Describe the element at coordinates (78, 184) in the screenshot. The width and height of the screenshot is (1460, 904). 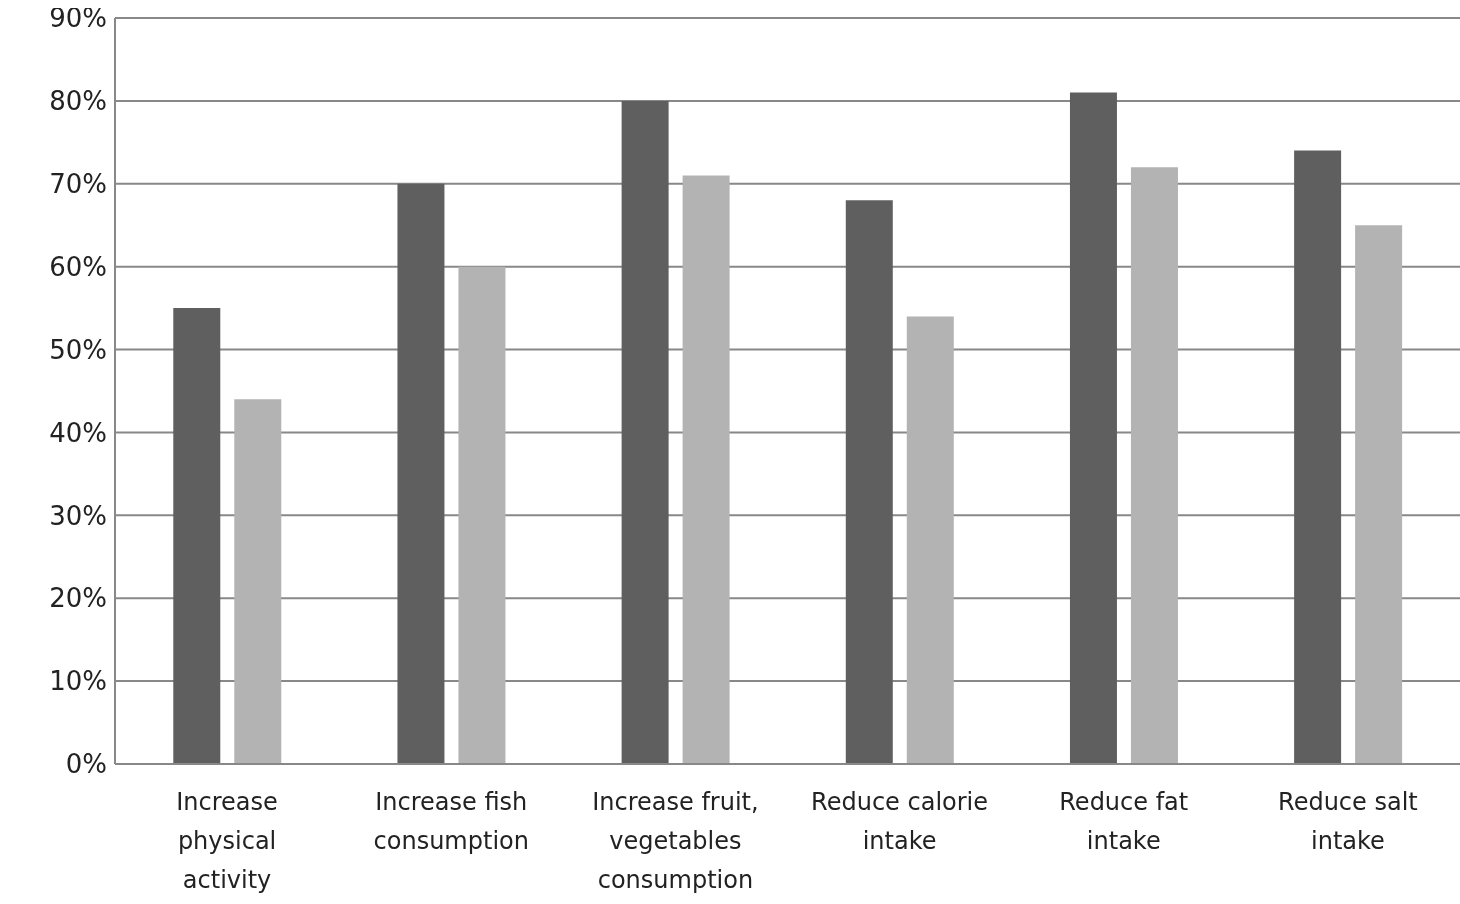
I see `y-tick-label: 70%` at that location.